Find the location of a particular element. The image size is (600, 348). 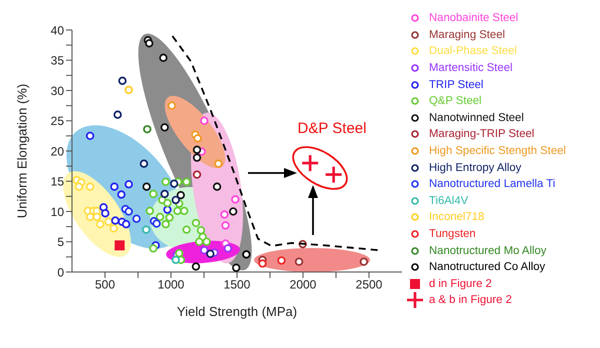

legend-label: Q&P Steel is located at coordinates (455, 101).